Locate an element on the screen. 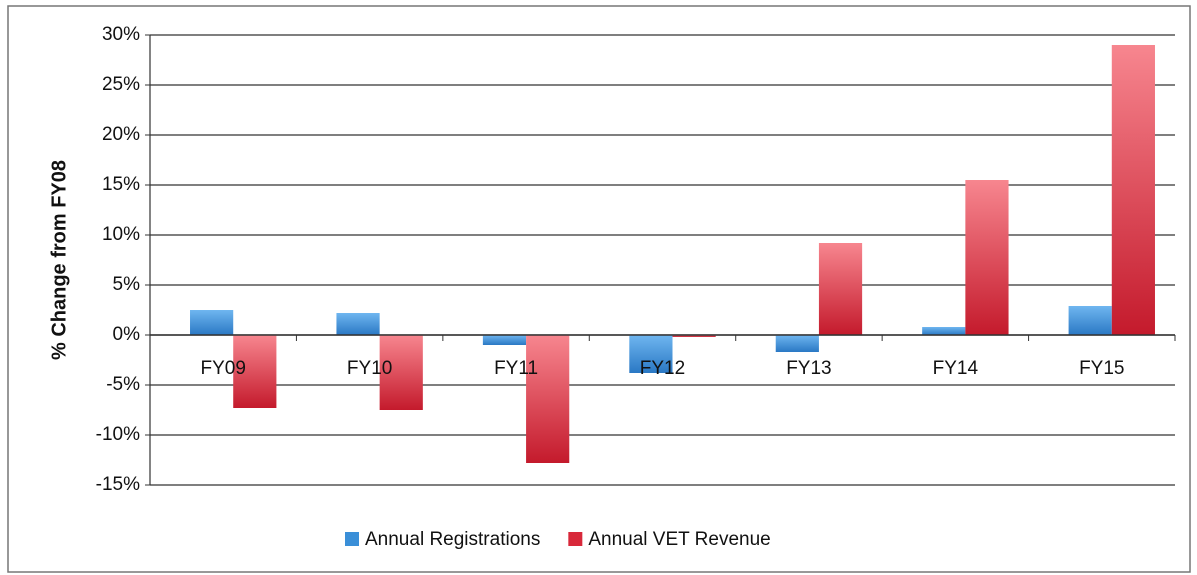  y-tick-label: 10% is located at coordinates (121, 234).